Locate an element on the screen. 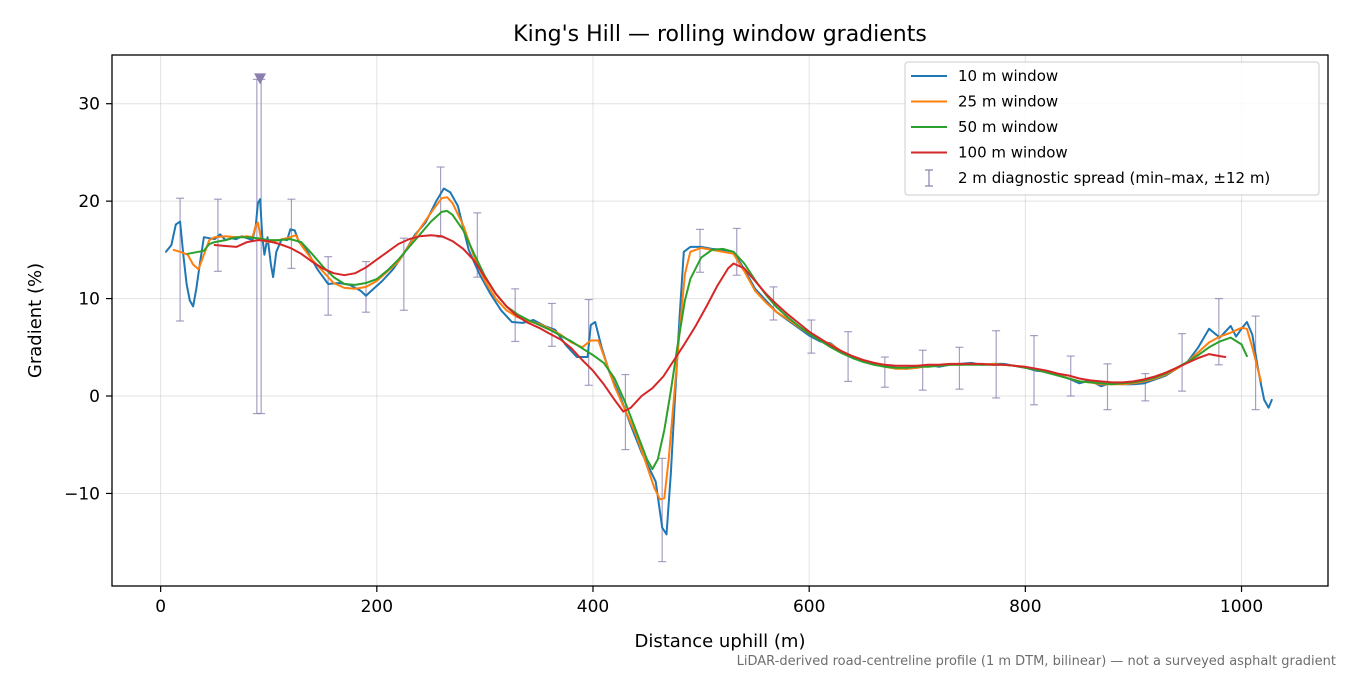  legend-box is located at coordinates (1112, 128).